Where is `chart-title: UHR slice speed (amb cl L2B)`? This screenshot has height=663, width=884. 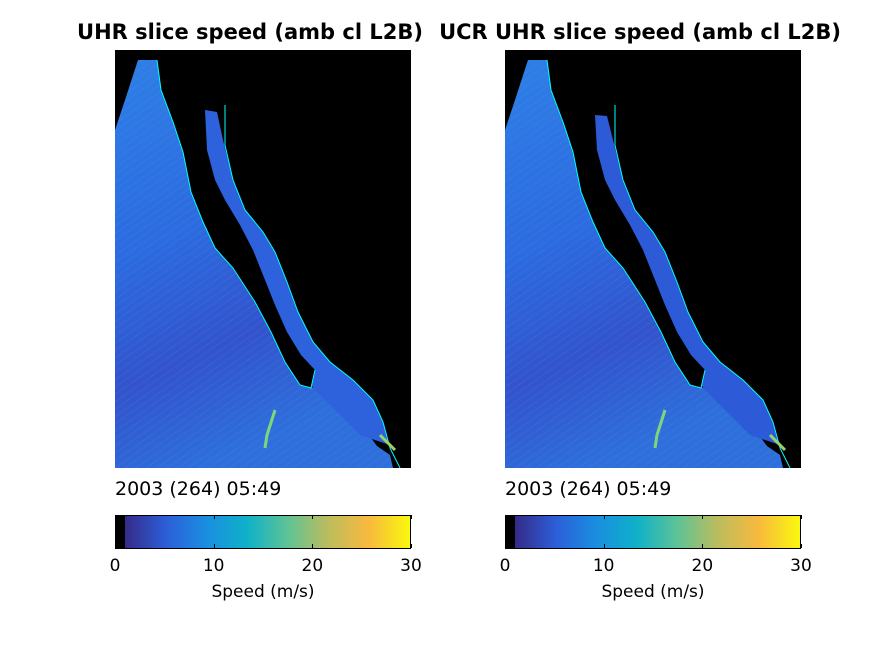
chart-title: UHR slice speed (amb cl L2B) is located at coordinates (250, 32).